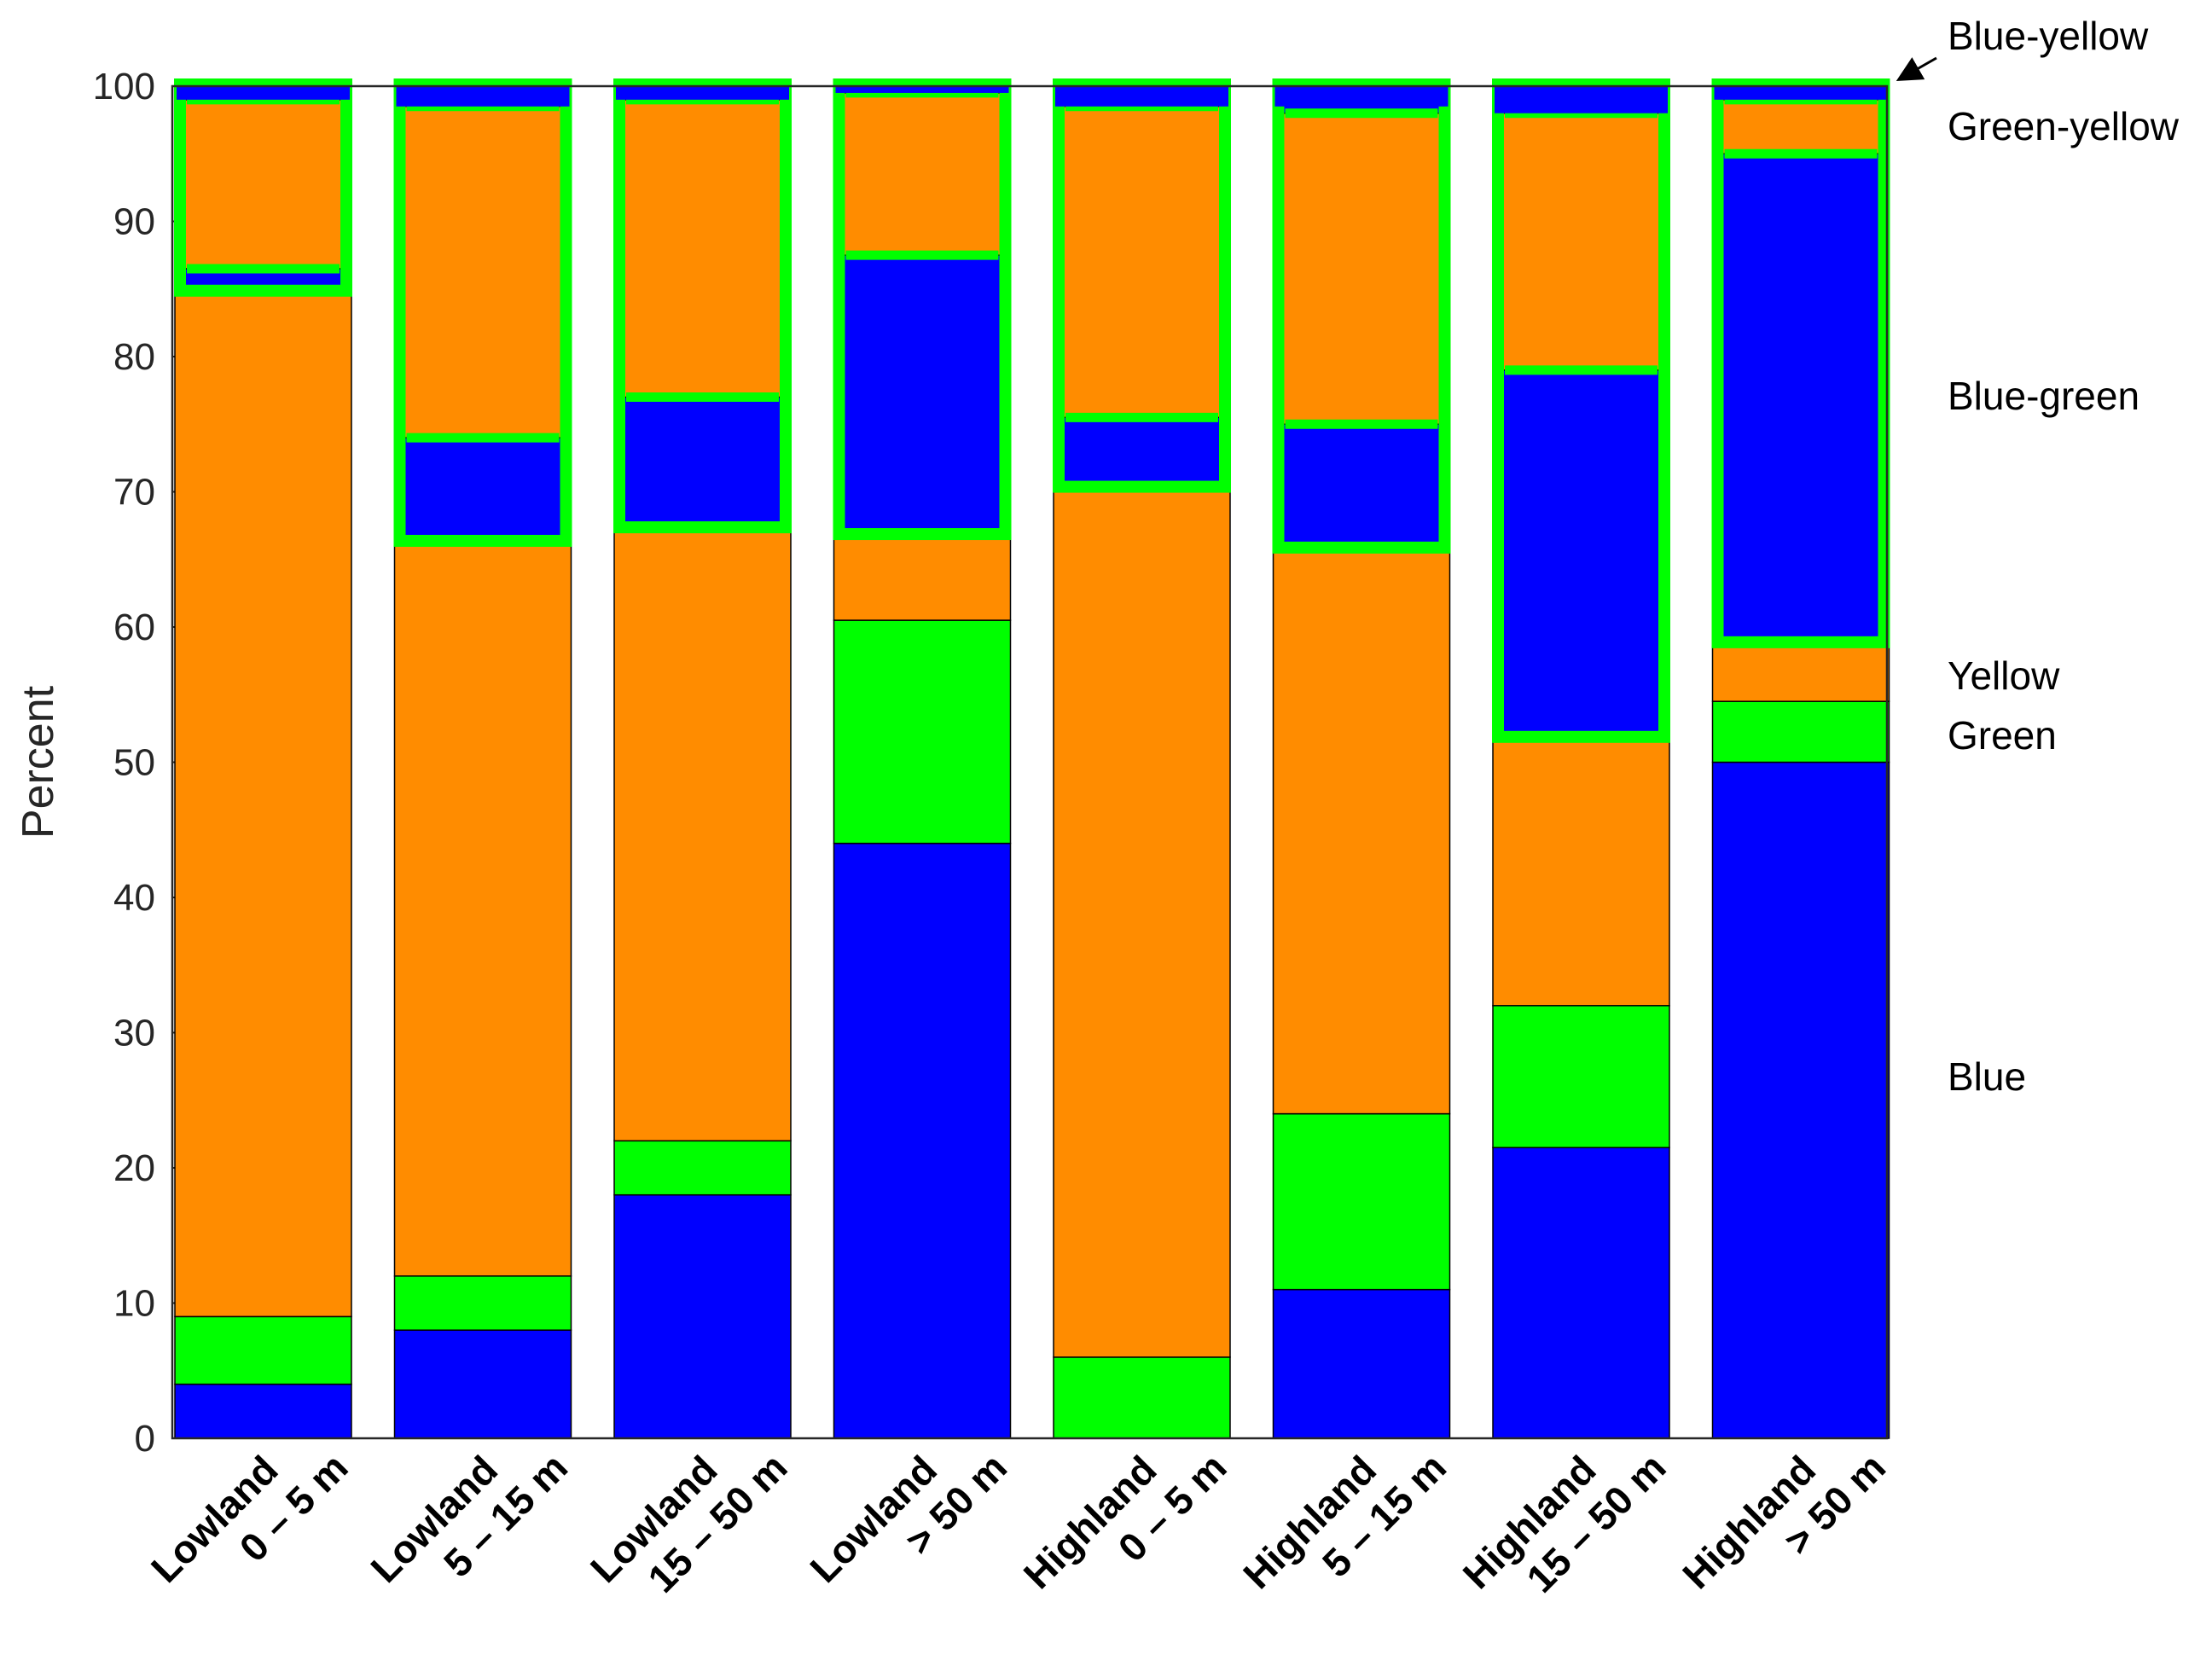  What do you see at coordinates (2064, 126) in the screenshot?
I see `legend-label: Green-yellow` at bounding box center [2064, 126].